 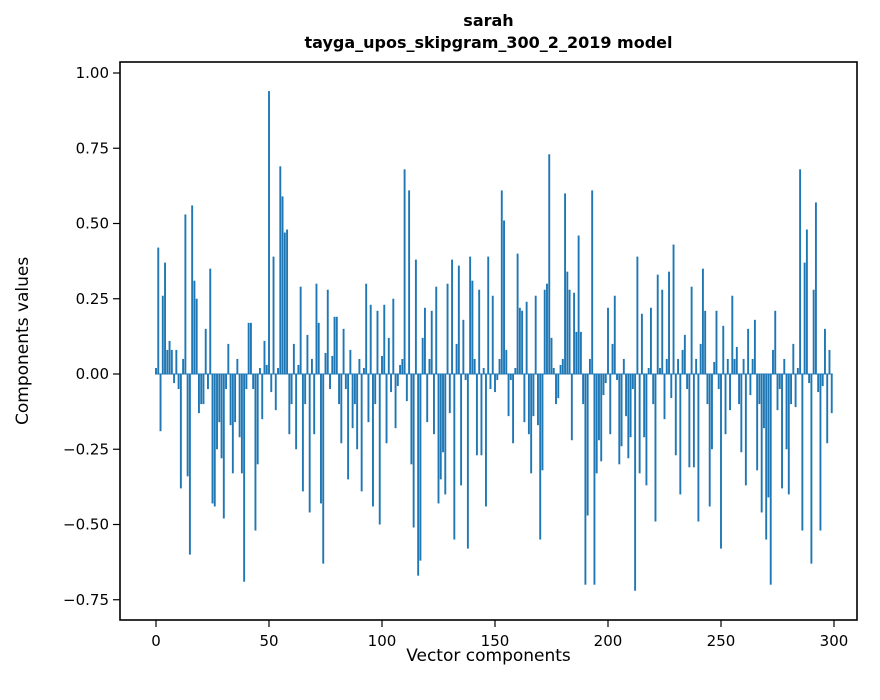 I want to click on y-tick-label: 0.00, so click(x=92, y=374).